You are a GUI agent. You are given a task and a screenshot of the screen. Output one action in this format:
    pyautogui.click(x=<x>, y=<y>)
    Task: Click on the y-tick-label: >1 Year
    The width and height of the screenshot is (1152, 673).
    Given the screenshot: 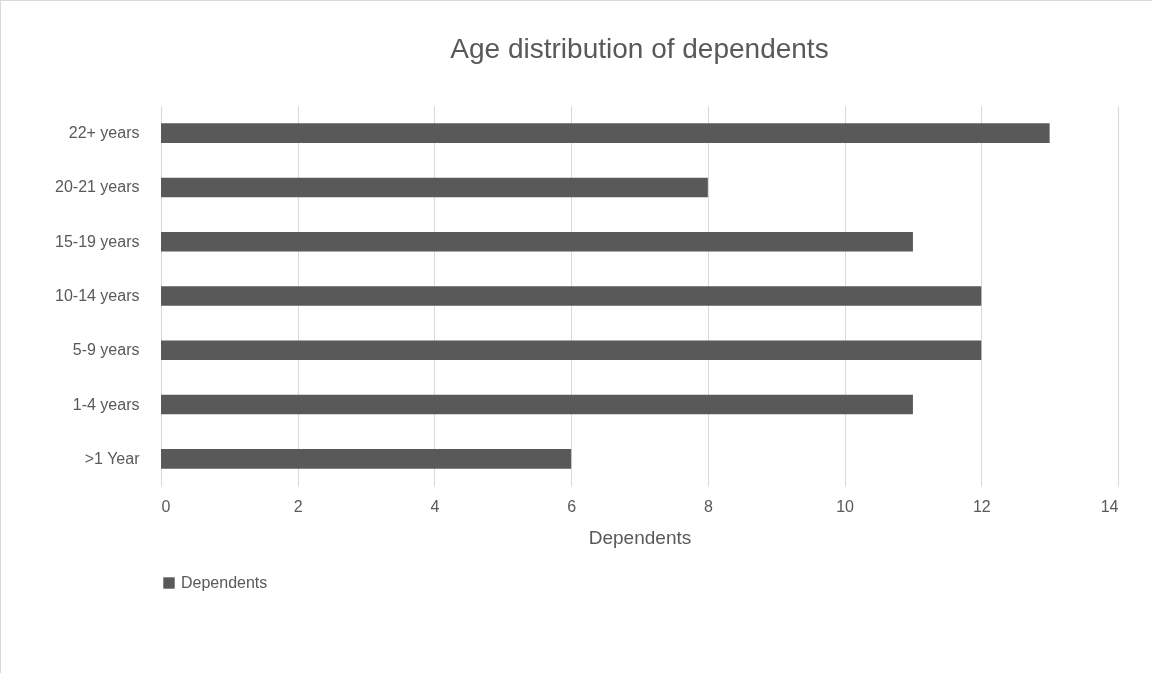 What is the action you would take?
    pyautogui.click(x=112, y=458)
    